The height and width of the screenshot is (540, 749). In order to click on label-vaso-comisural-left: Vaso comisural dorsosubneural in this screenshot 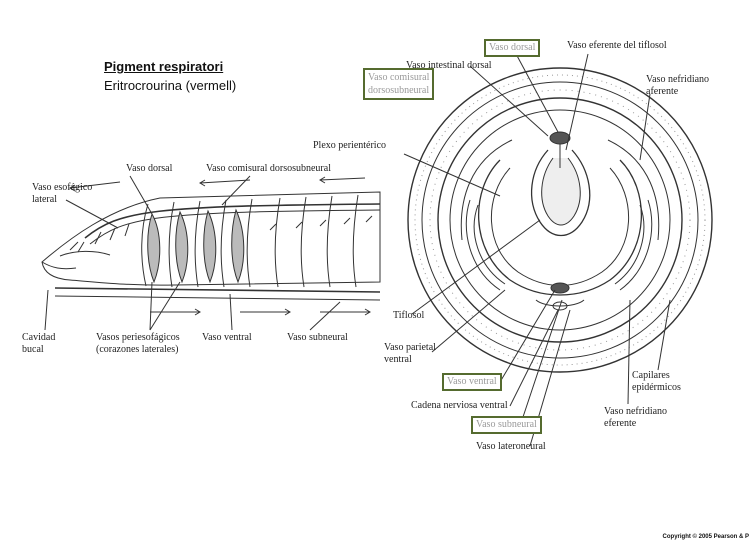, I will do `click(268, 168)`.